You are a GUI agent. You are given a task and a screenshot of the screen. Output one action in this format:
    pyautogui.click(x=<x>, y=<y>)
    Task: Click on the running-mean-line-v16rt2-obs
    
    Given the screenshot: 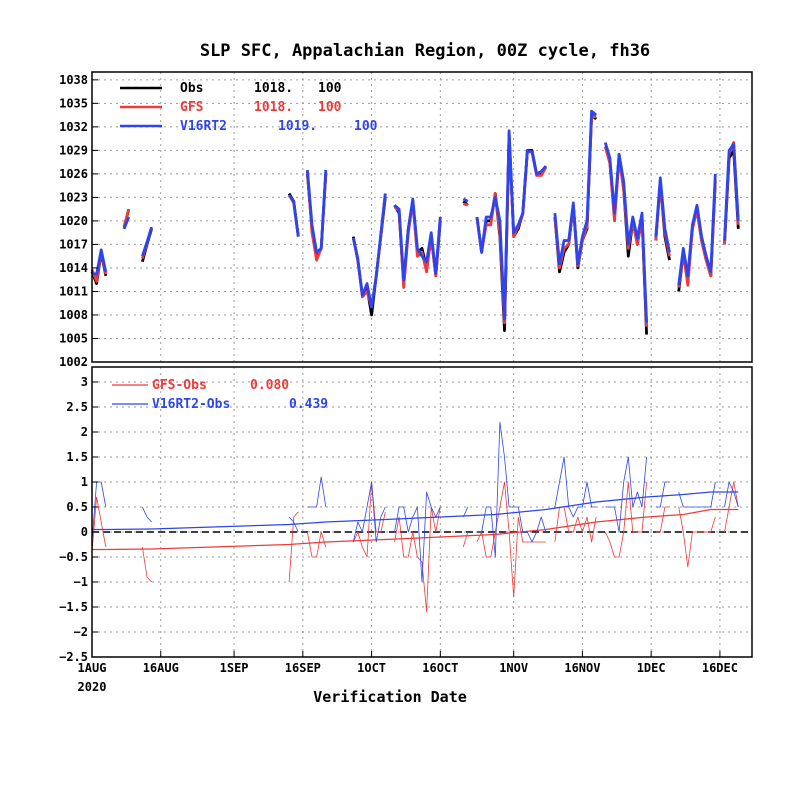 What is the action you would take?
    pyautogui.click(x=415, y=511)
    